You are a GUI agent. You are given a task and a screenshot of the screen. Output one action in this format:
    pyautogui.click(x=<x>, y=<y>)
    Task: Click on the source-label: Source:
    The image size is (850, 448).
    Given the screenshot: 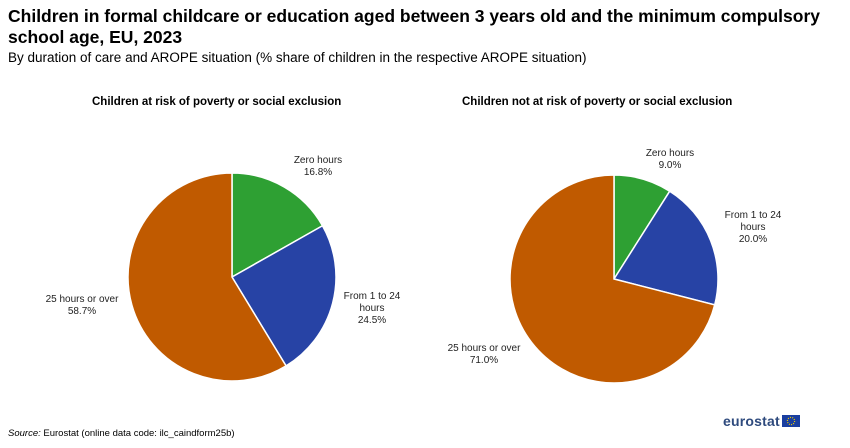 What is the action you would take?
    pyautogui.click(x=24, y=433)
    